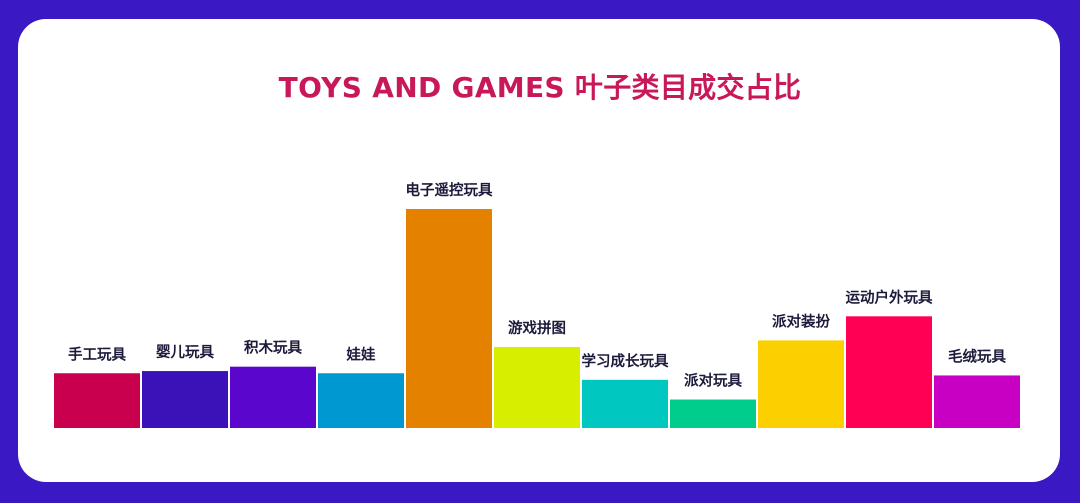 The image size is (1080, 503). I want to click on category-label-11: 毛绒玩具, so click(977, 356).